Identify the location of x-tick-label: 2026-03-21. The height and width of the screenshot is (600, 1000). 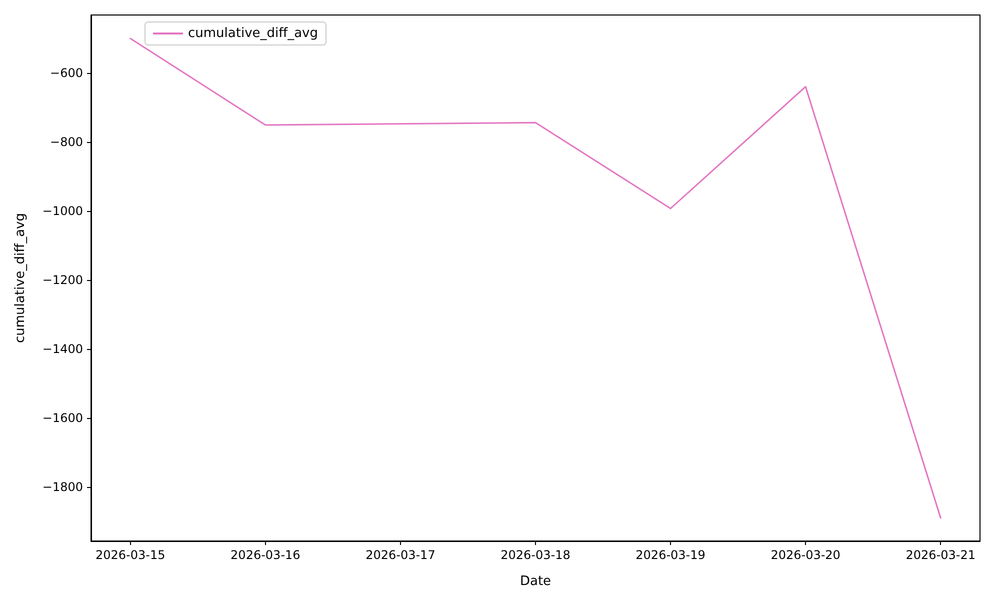
(941, 555).